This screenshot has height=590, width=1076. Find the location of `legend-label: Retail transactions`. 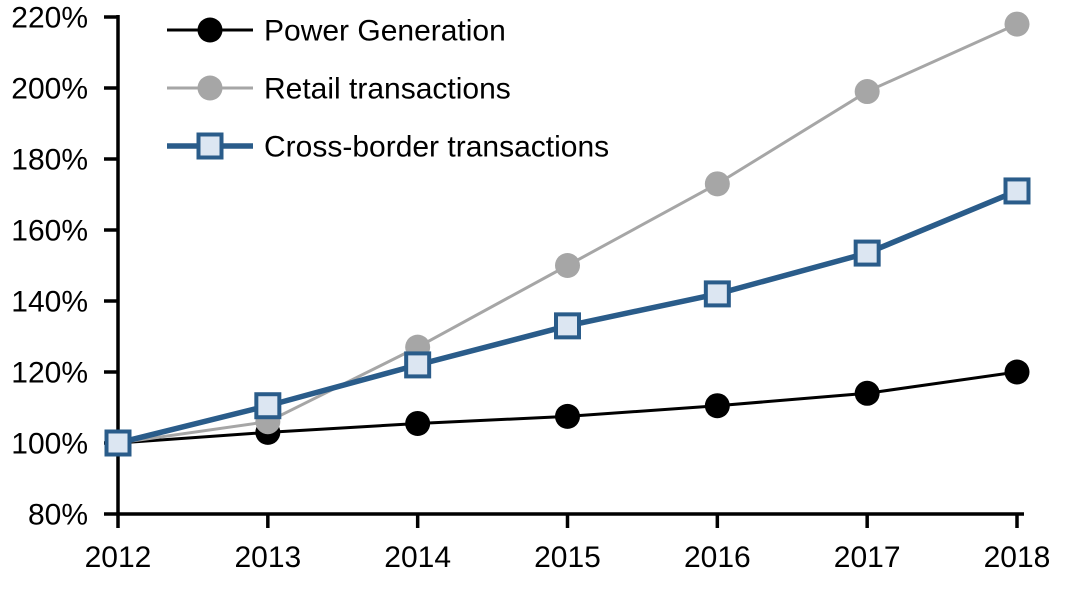

legend-label: Retail transactions is located at coordinates (387, 89).